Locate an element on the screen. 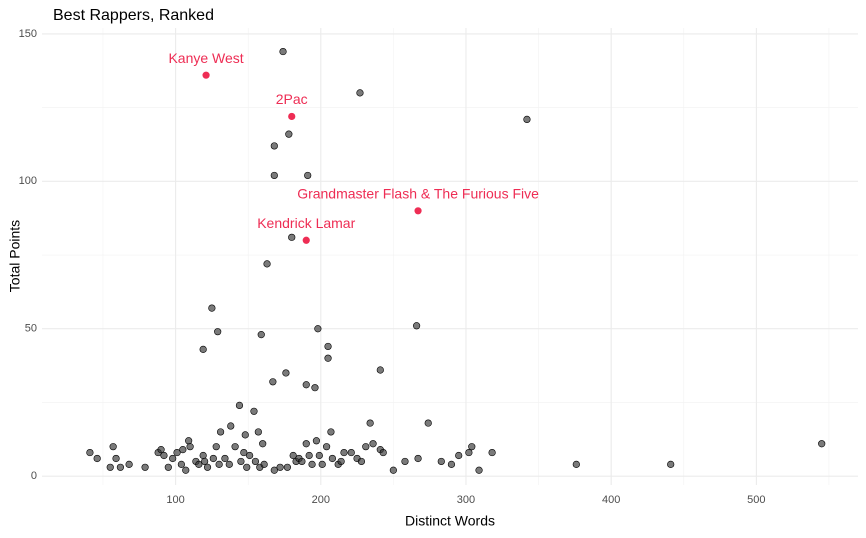 The image size is (866, 538). y-tick-label: 50 is located at coordinates (31, 329).